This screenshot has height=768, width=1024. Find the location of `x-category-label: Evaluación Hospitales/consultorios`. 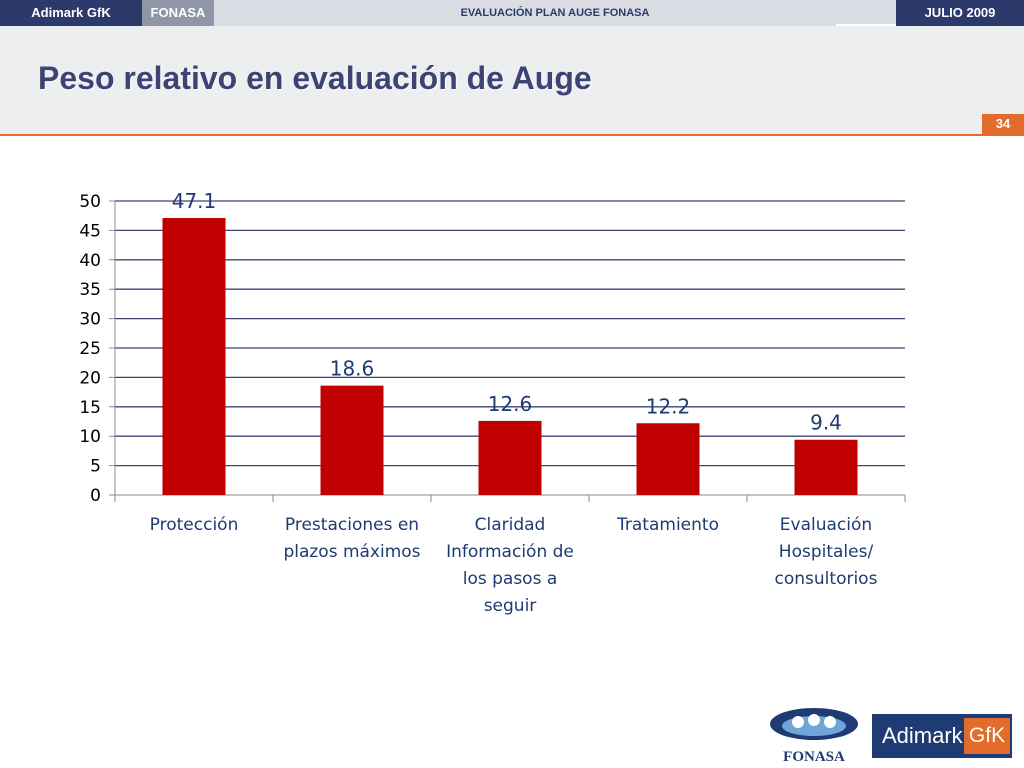

x-category-label: Evaluación Hospitales/consultorios is located at coordinates (826, 552).